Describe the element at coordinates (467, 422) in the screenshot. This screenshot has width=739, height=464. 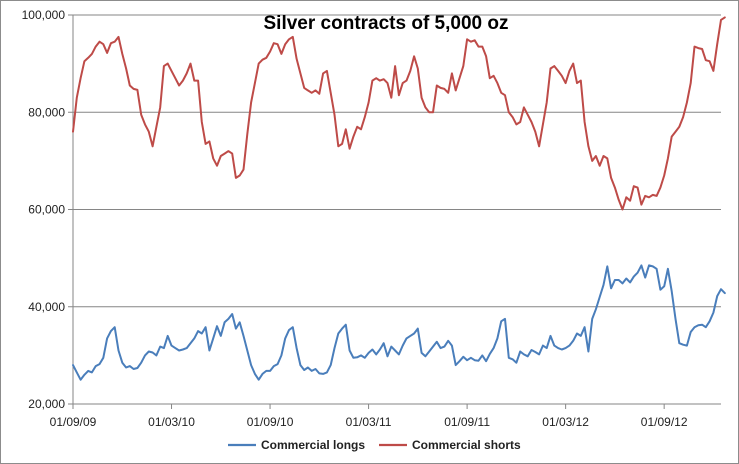
I see `x-tick-label: 01/09/11` at that location.